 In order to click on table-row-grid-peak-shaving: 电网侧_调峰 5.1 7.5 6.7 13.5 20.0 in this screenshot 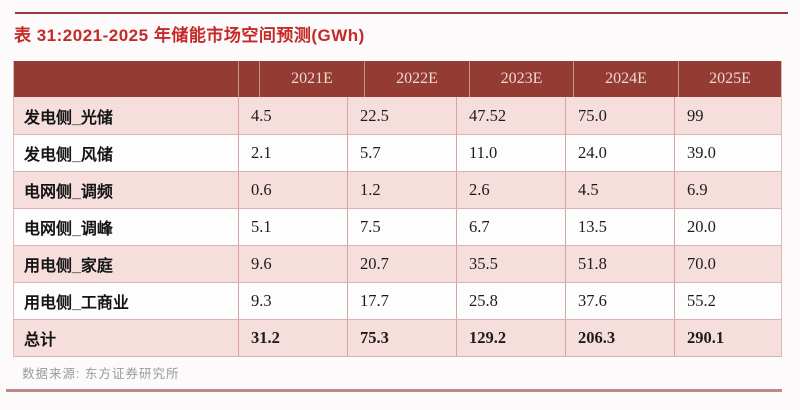, I will do `click(397, 226)`.